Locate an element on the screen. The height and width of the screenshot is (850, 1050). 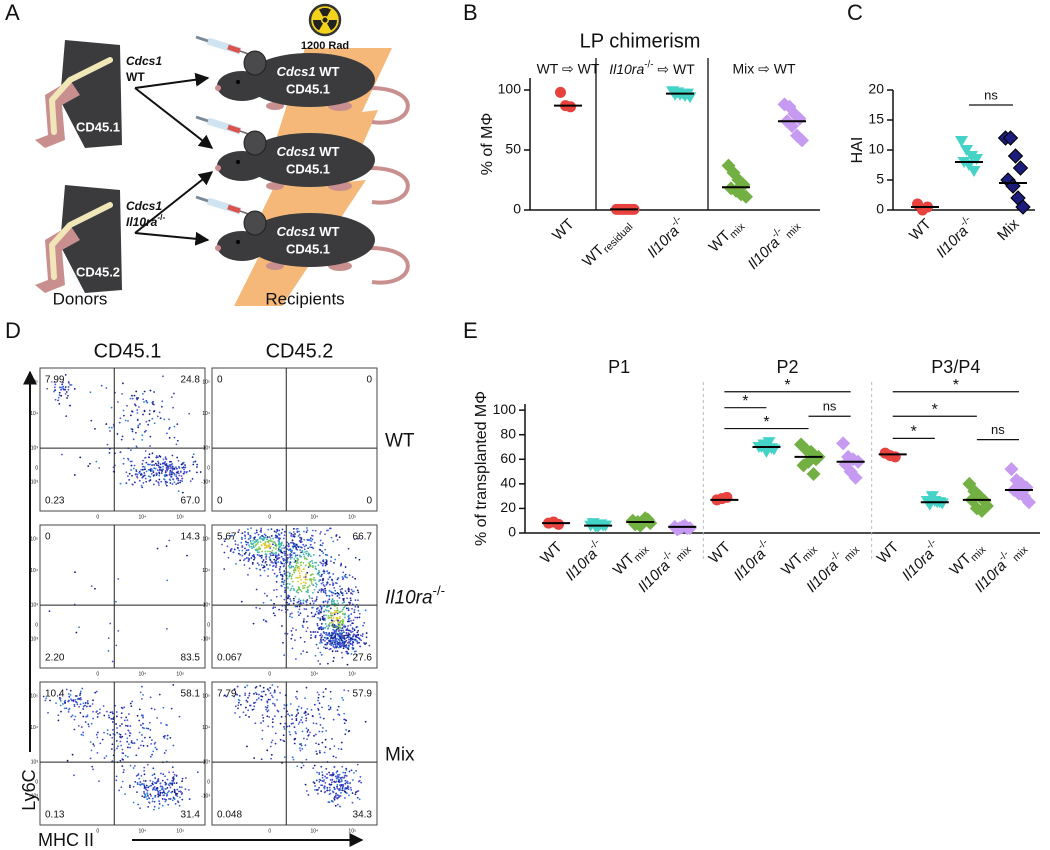
significance-label: ns is located at coordinates (998, 429).